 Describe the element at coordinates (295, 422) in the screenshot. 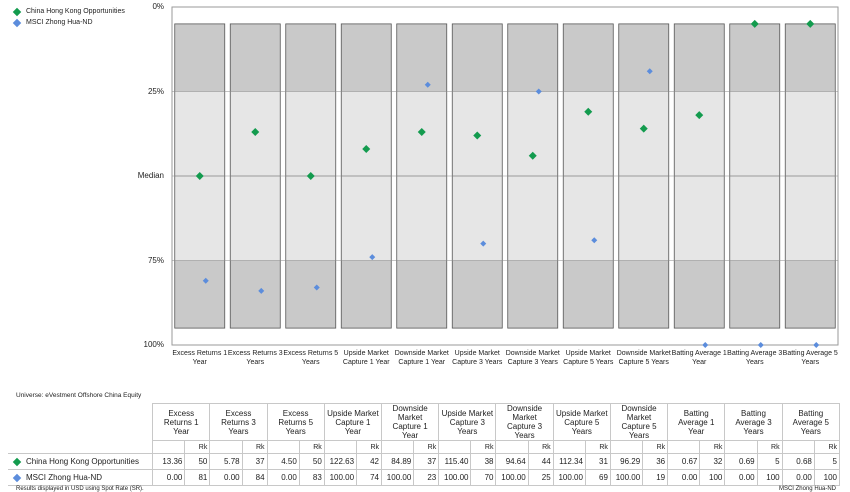

I see `column-header: Excess Returns 5 Years` at that location.